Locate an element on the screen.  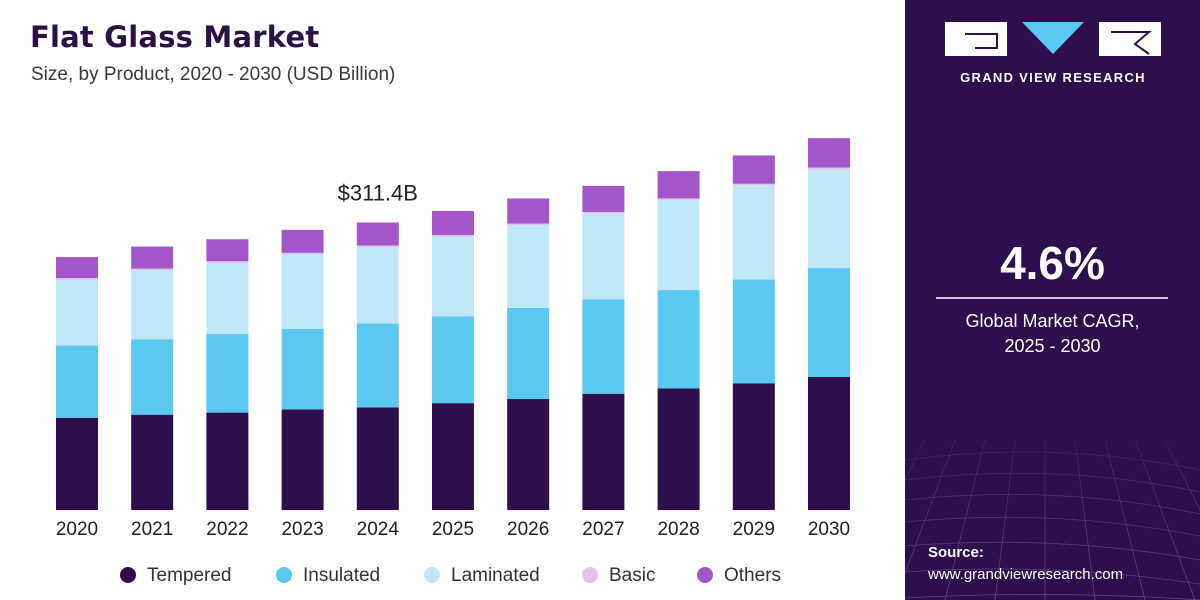
source-label: Source: is located at coordinates (956, 552).